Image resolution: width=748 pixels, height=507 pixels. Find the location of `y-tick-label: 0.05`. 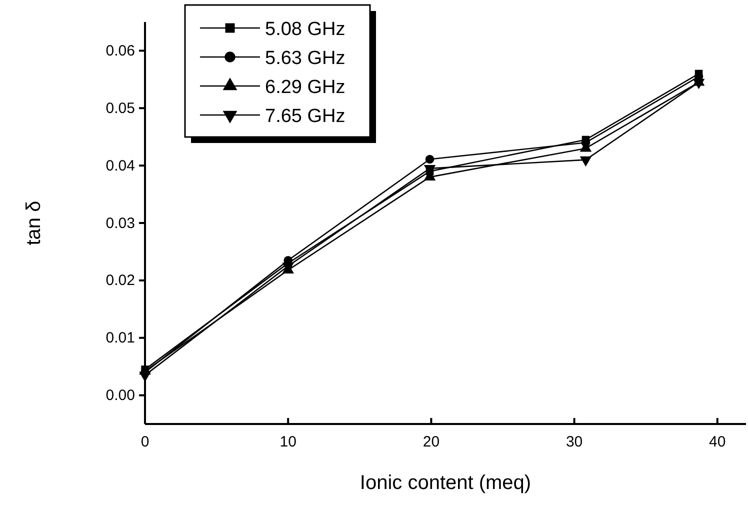

y-tick-label: 0.05 is located at coordinates (120, 108).